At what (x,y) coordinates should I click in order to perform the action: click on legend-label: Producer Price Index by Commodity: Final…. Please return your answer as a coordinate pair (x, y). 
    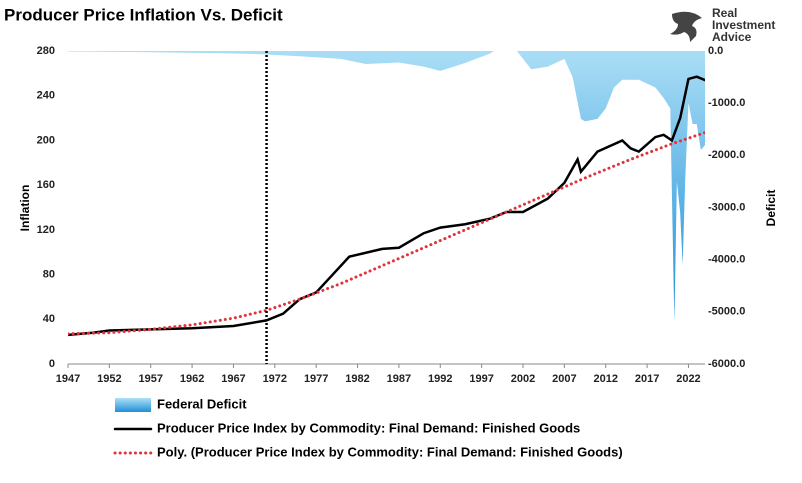
    Looking at the image, I should click on (368, 427).